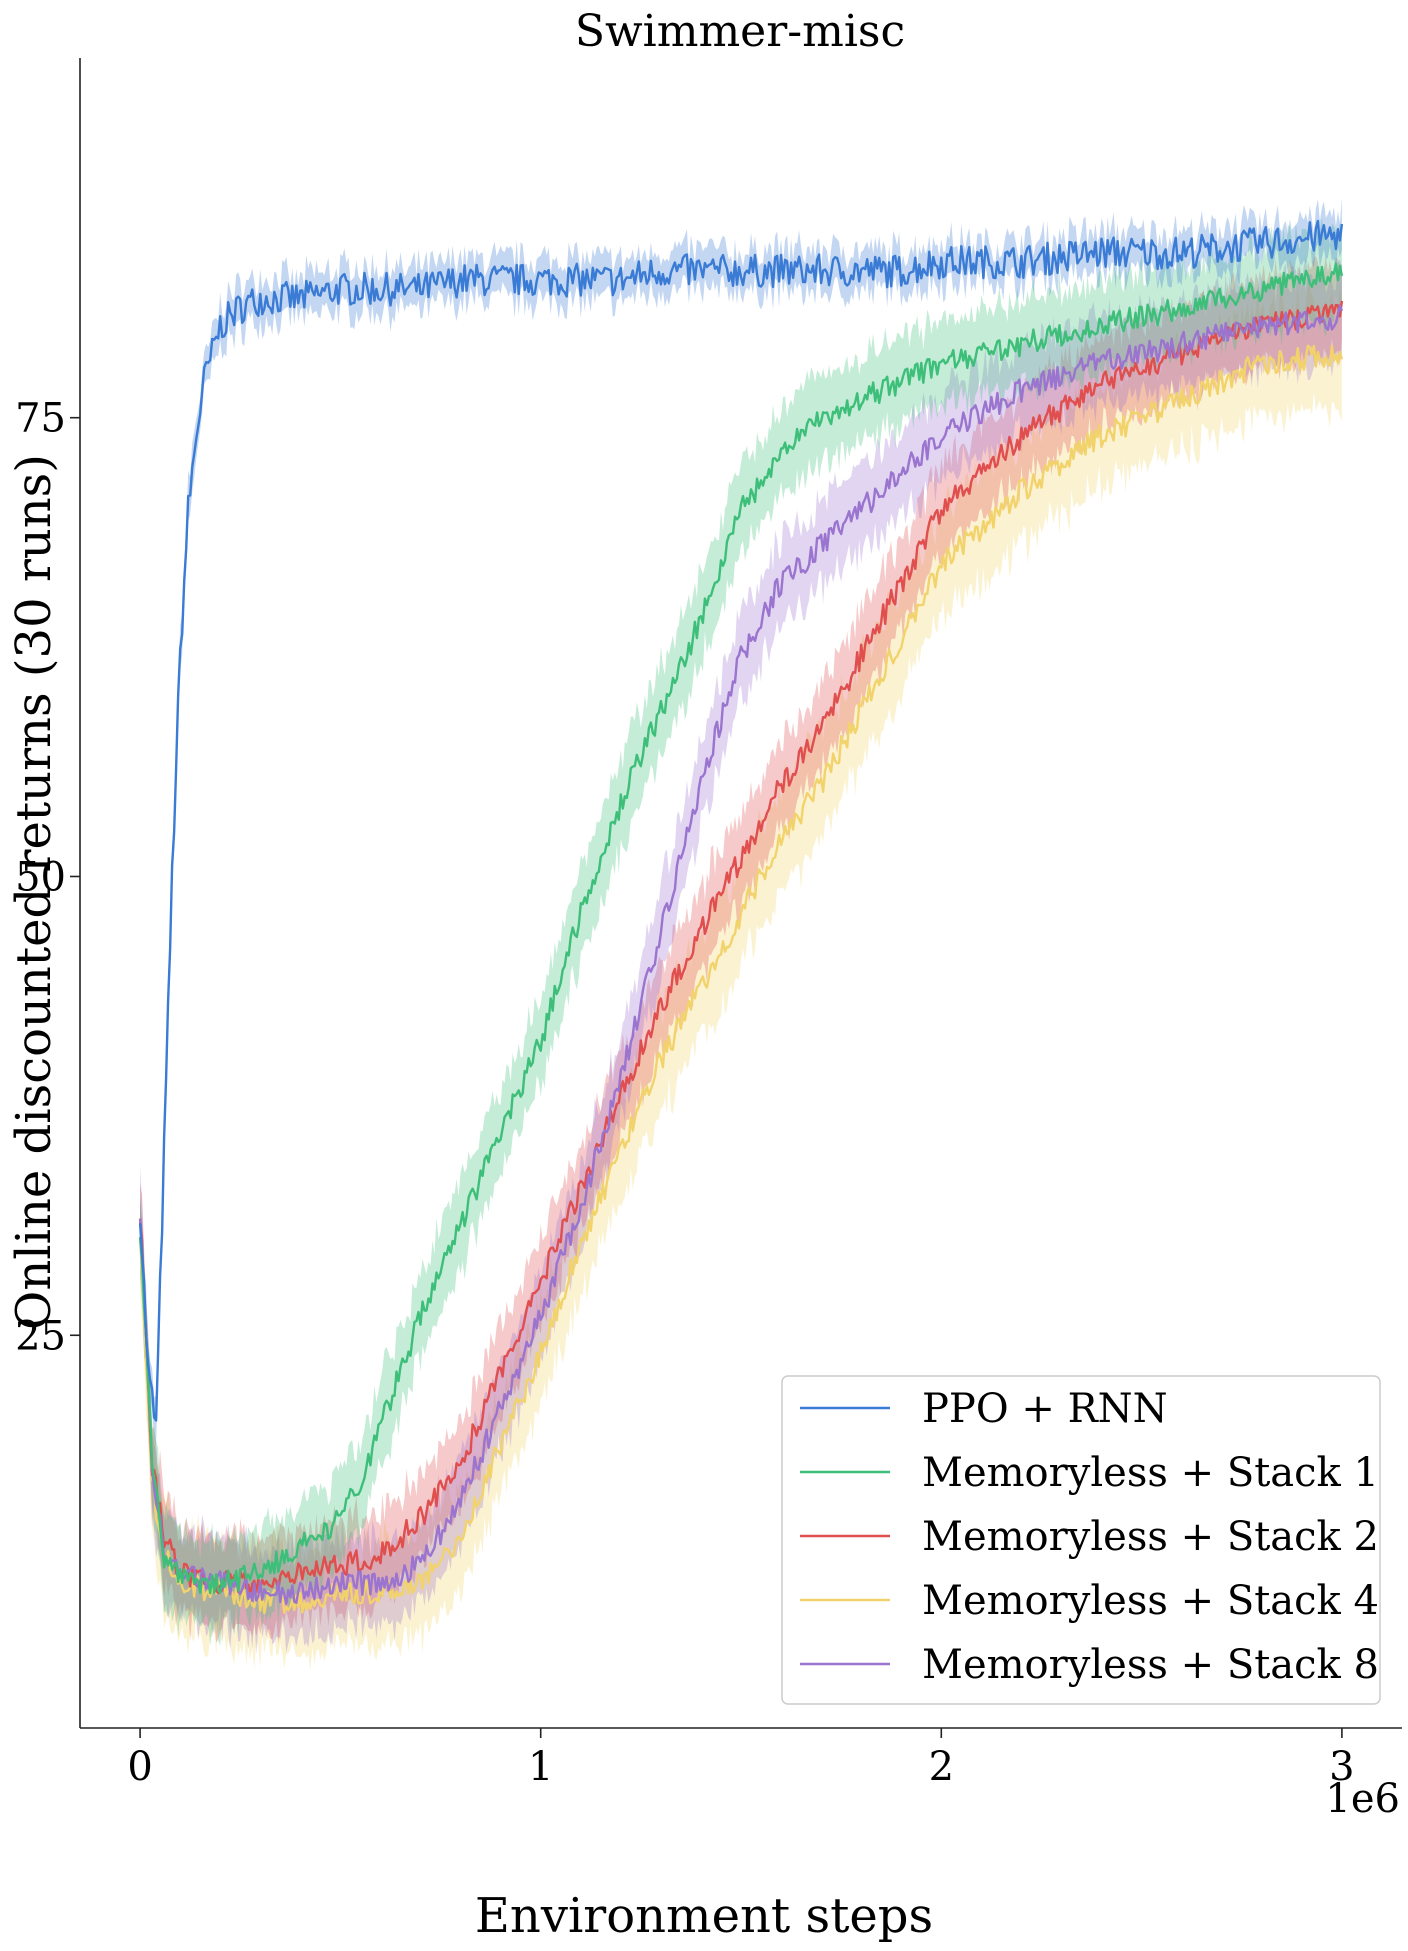  I want to click on x-axis-label: Environment steps, so click(704, 1916).